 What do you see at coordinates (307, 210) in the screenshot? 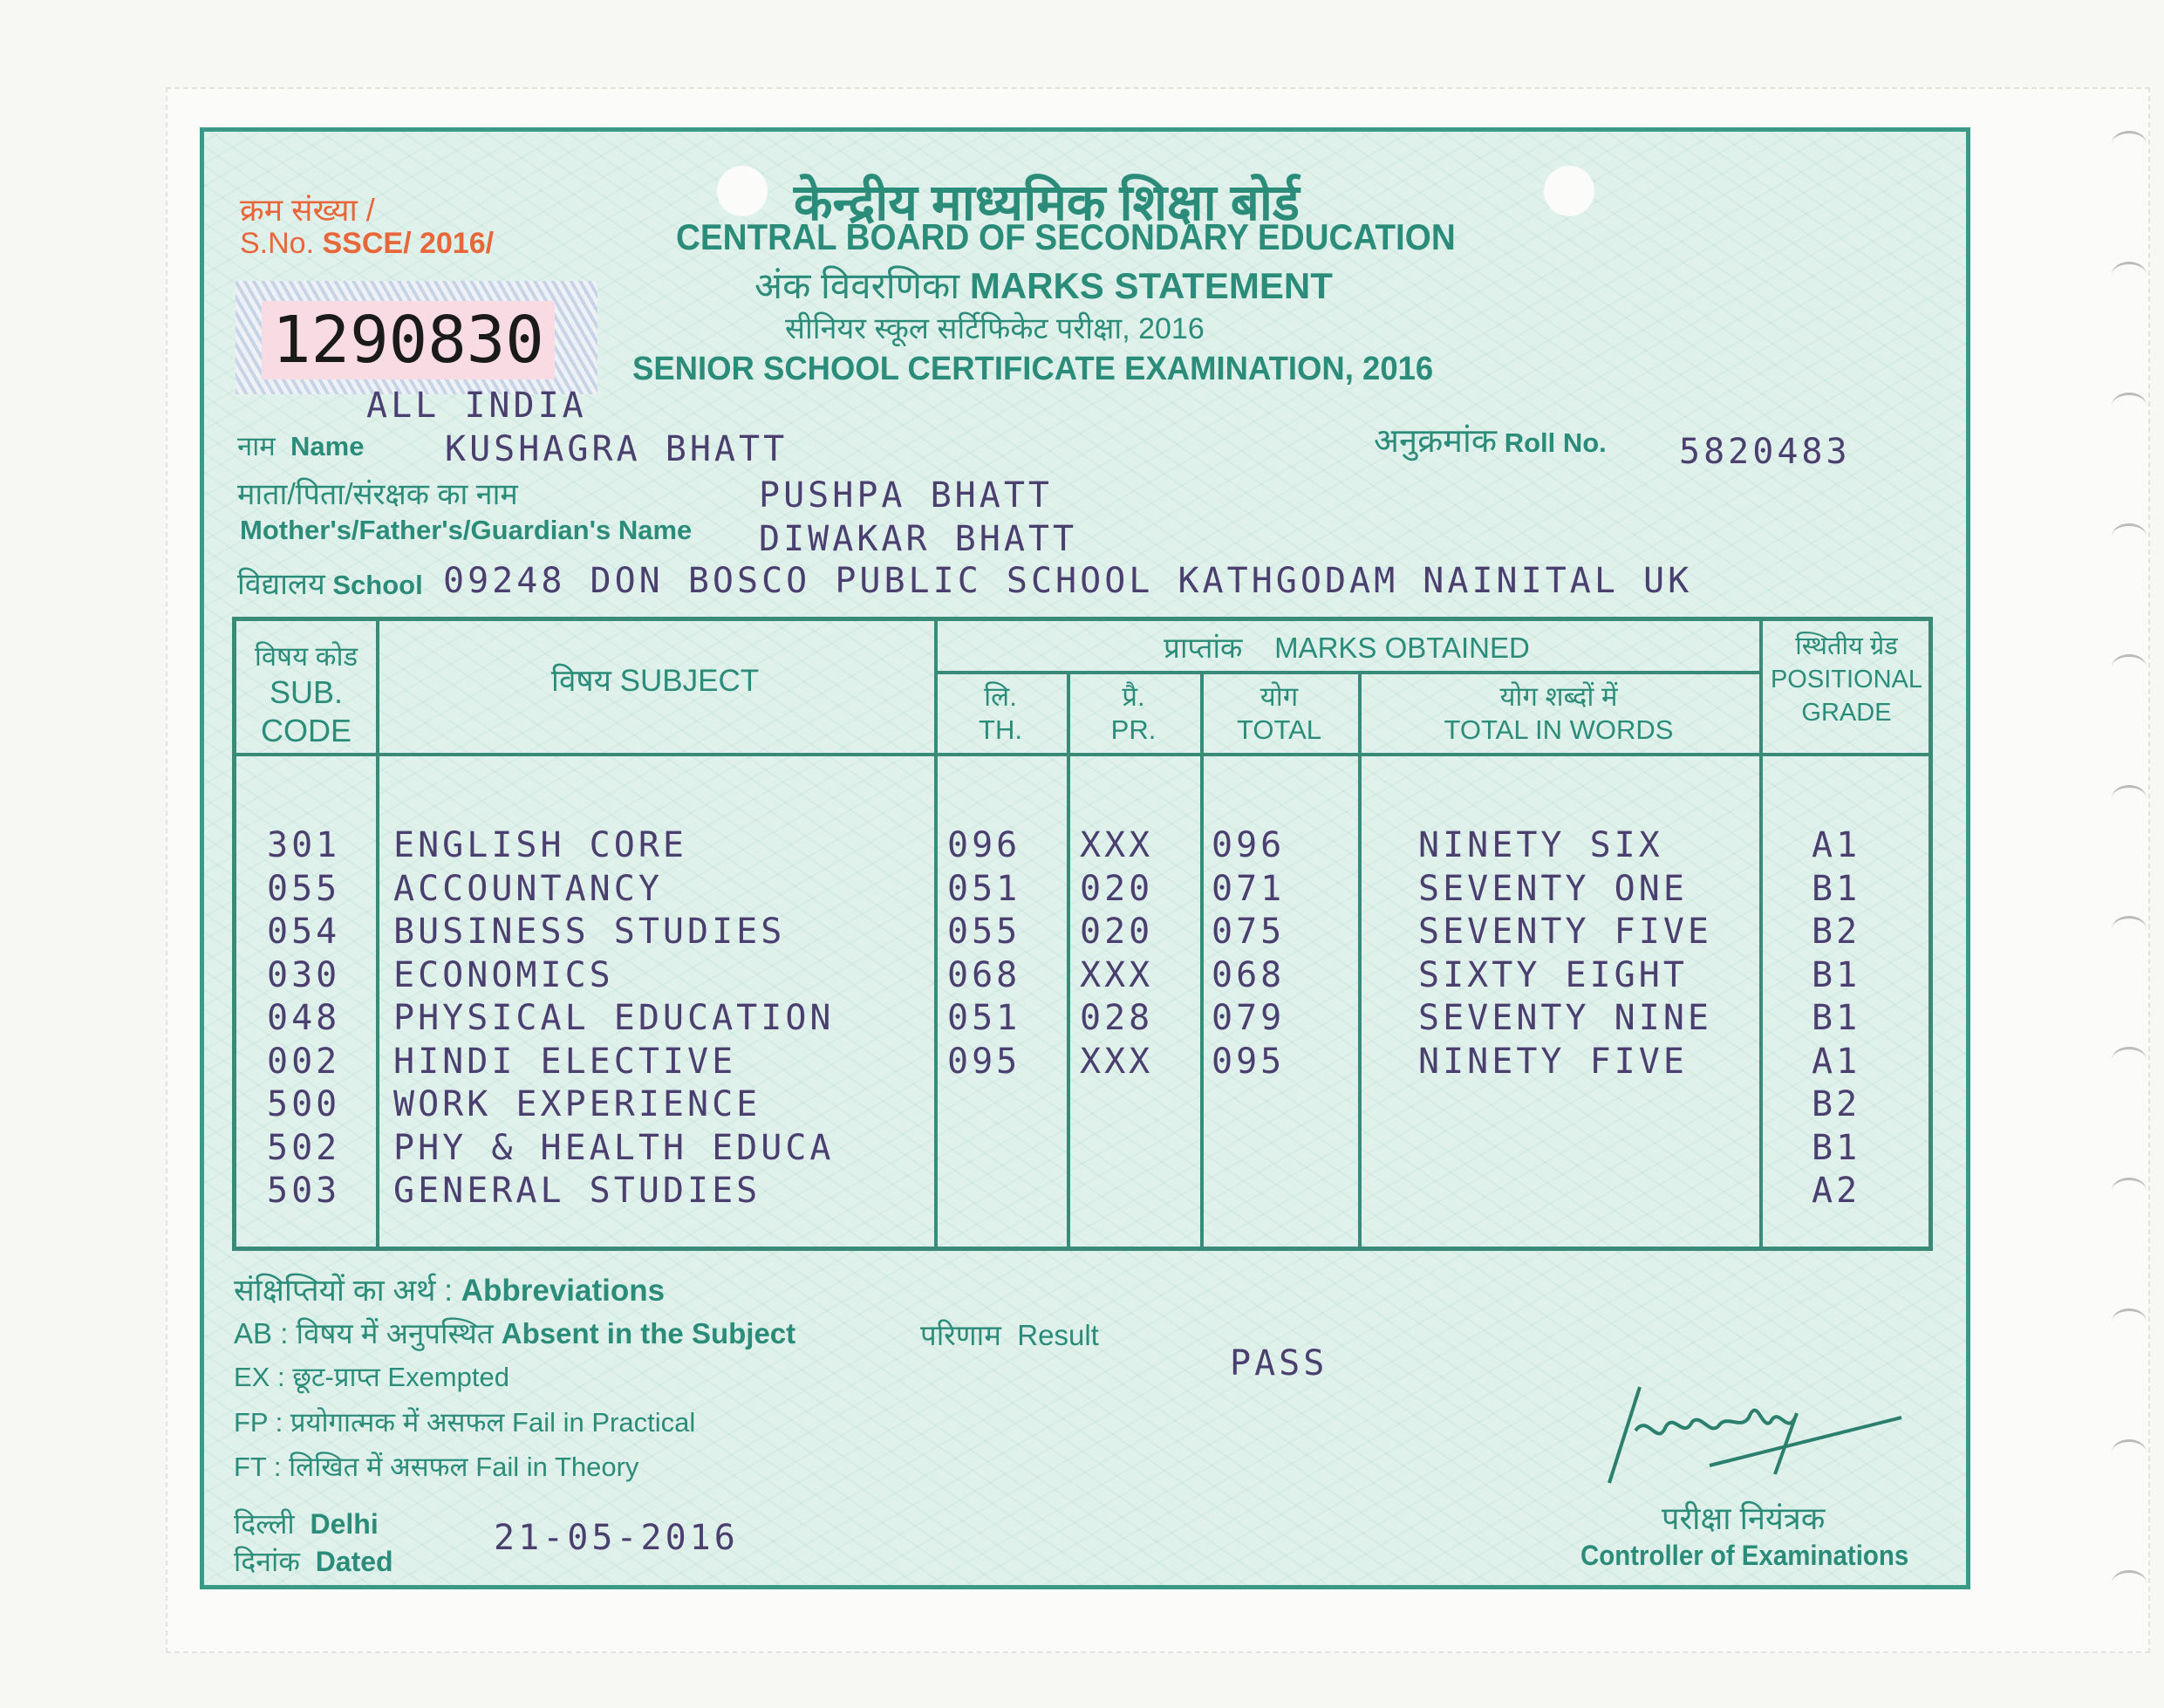
I see `serial-label-hindi: क्रम संख्या /` at bounding box center [307, 210].